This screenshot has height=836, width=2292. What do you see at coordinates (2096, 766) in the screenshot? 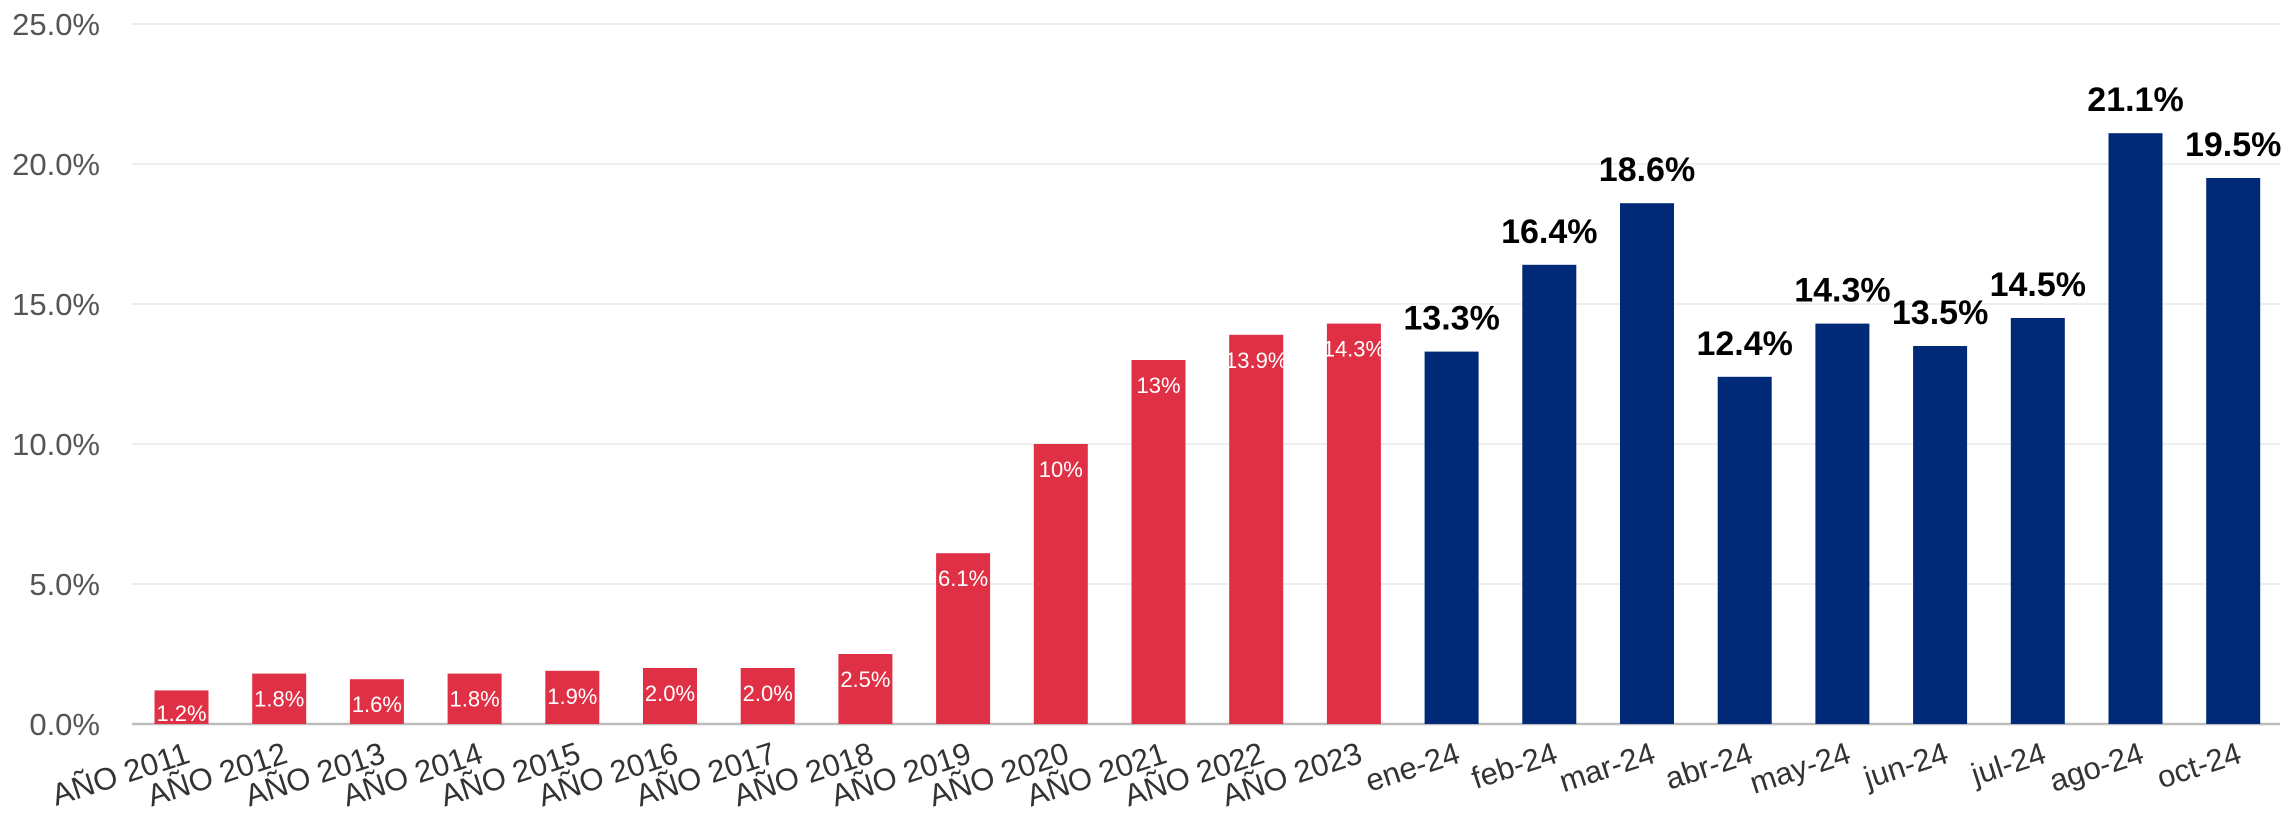
I see `x-tick-label: ago-24` at bounding box center [2096, 766].